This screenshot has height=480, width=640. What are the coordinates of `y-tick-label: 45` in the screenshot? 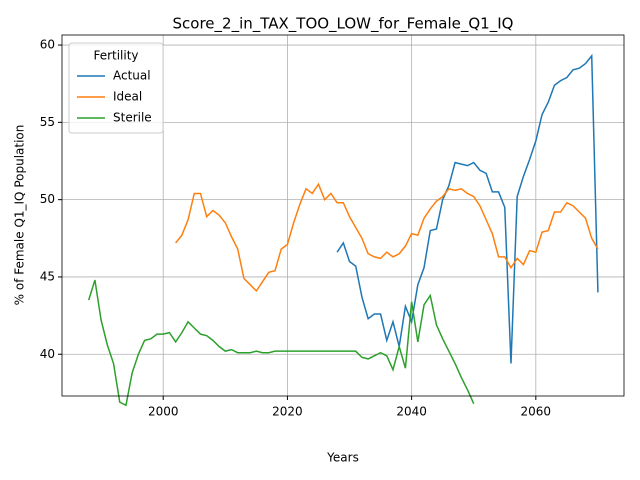 It's located at (47, 276).